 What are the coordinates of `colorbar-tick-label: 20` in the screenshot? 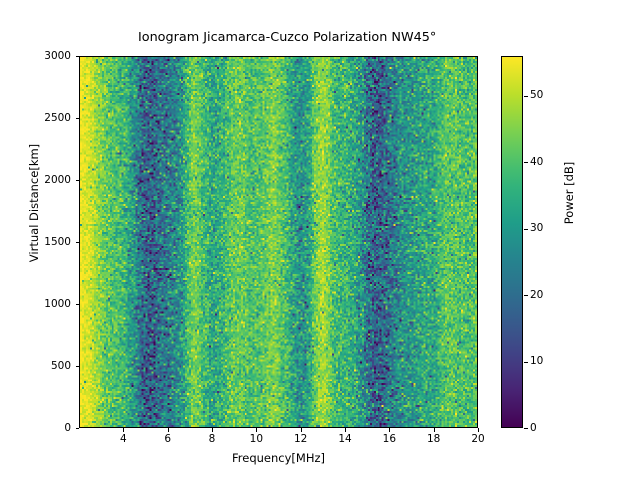 It's located at (537, 294).